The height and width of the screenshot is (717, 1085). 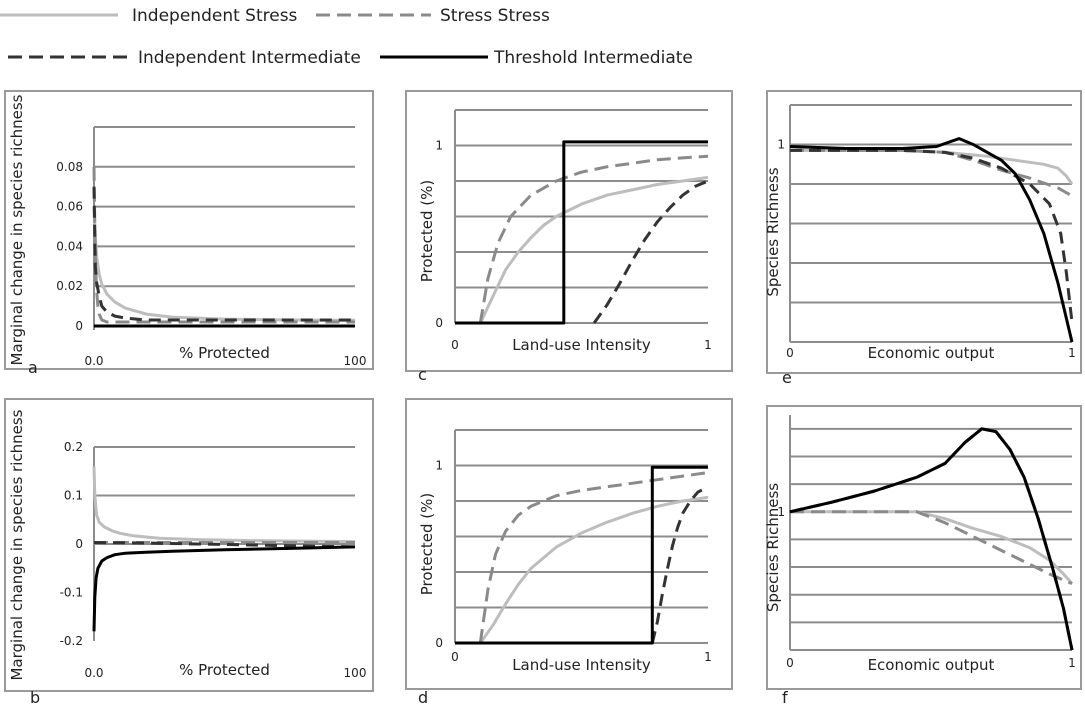 I want to click on panel-letter: b, so click(x=35, y=697).